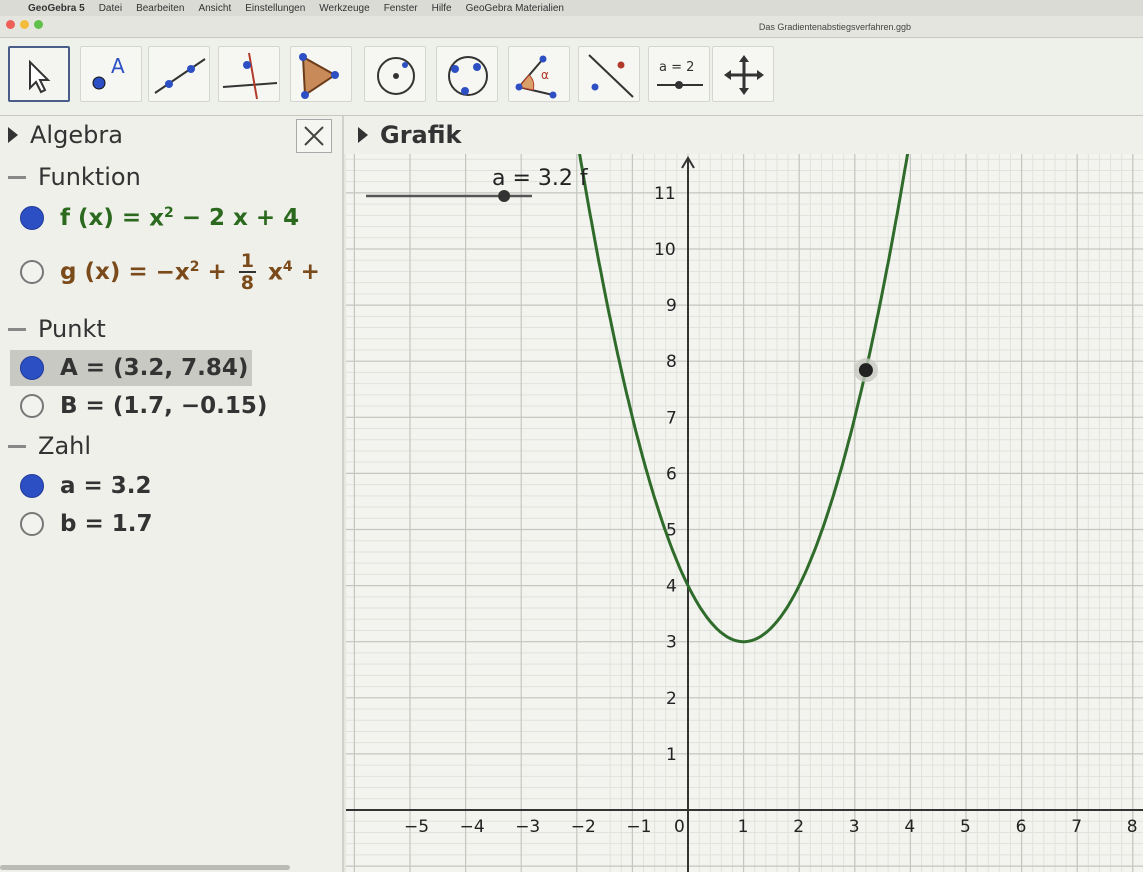 This screenshot has width=1143, height=872. Describe the element at coordinates (110, 8) in the screenshot. I see `menu-datei: Datei` at that location.